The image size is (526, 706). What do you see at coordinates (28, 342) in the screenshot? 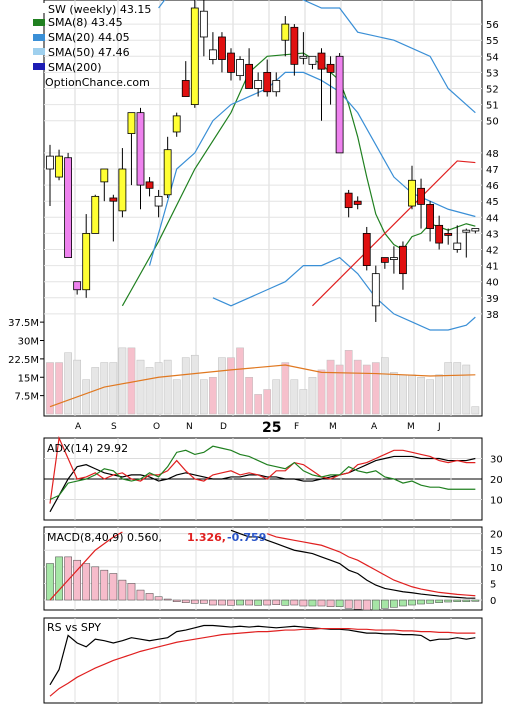
I see `volume-tick-label: 30M` at bounding box center [28, 342].